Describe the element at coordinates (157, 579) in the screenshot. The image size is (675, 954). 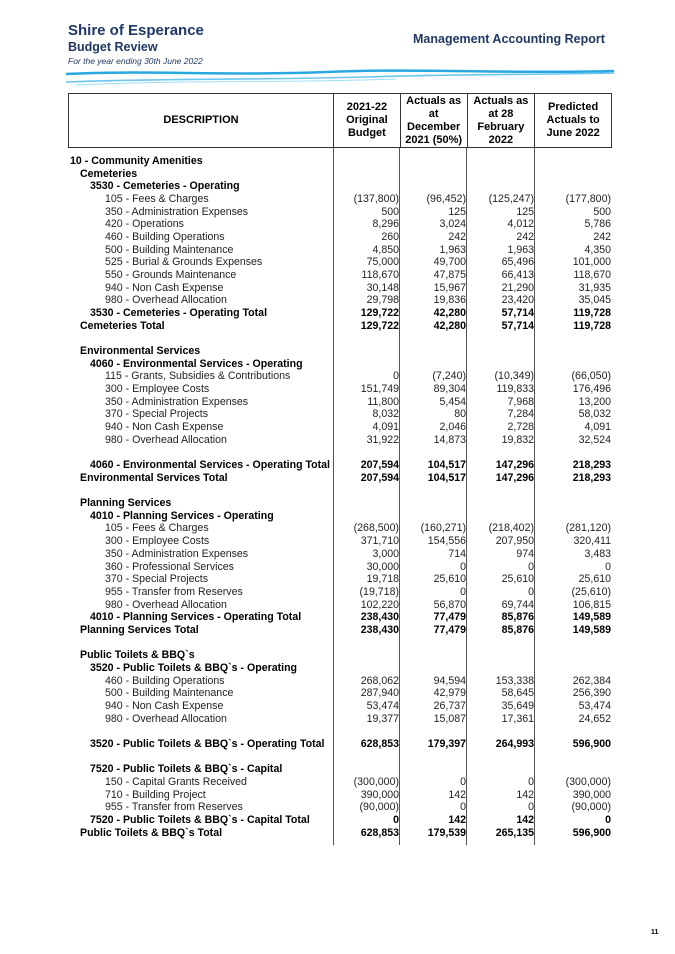
I see `row-description: 370 - Special Projects` at that location.